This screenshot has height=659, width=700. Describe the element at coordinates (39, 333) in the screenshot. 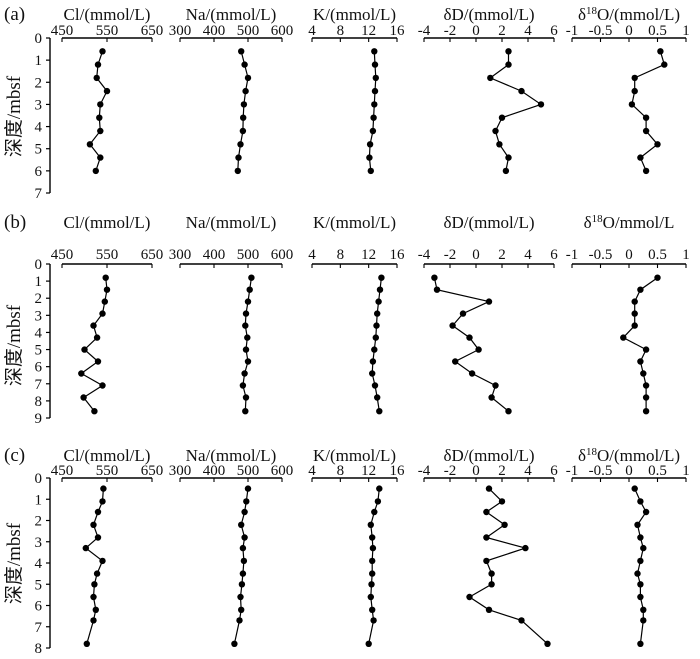

I see `depth-tick-label: 4` at that location.